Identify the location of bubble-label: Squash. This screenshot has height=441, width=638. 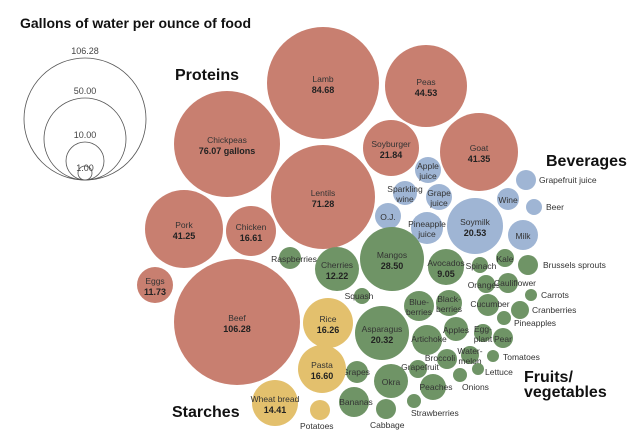
(359, 296).